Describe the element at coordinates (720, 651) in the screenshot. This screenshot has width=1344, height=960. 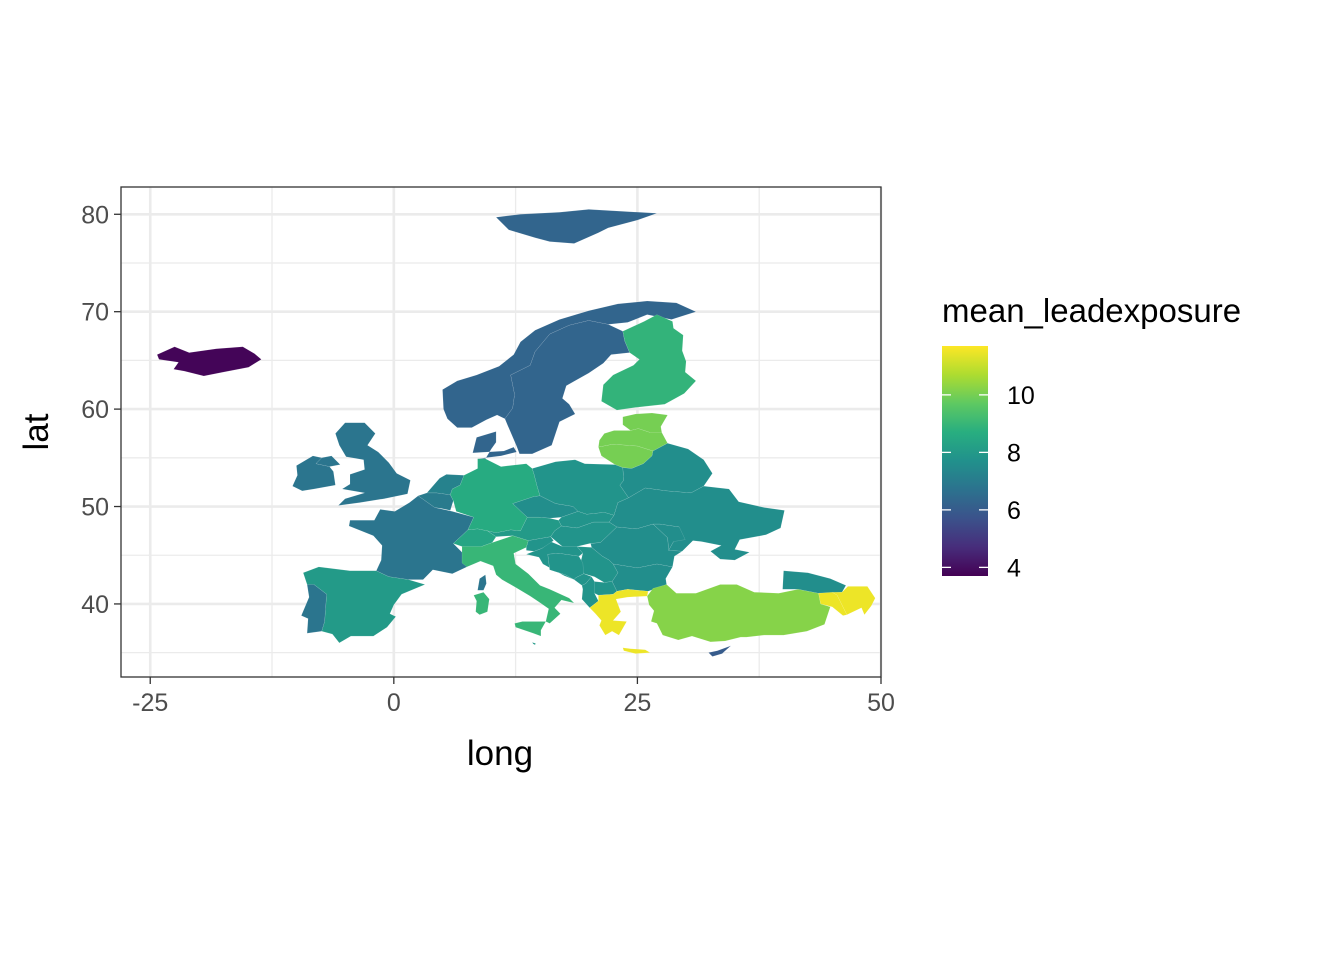
I see `region-cyprus` at that location.